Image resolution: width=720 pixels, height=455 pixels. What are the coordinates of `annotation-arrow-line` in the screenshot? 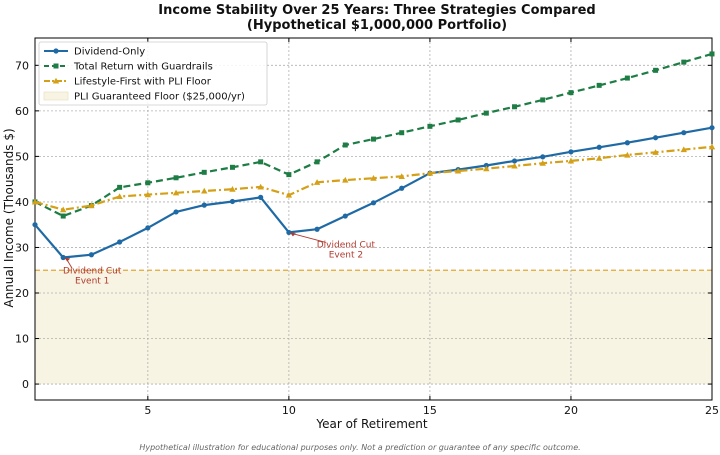 It's located at (308, 237).